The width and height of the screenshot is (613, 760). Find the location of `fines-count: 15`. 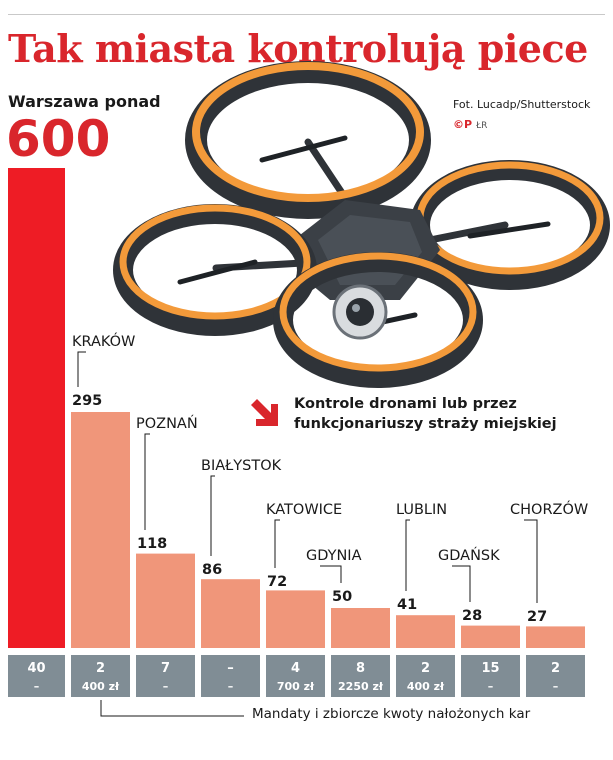

fines-count: 15 is located at coordinates (490, 668).